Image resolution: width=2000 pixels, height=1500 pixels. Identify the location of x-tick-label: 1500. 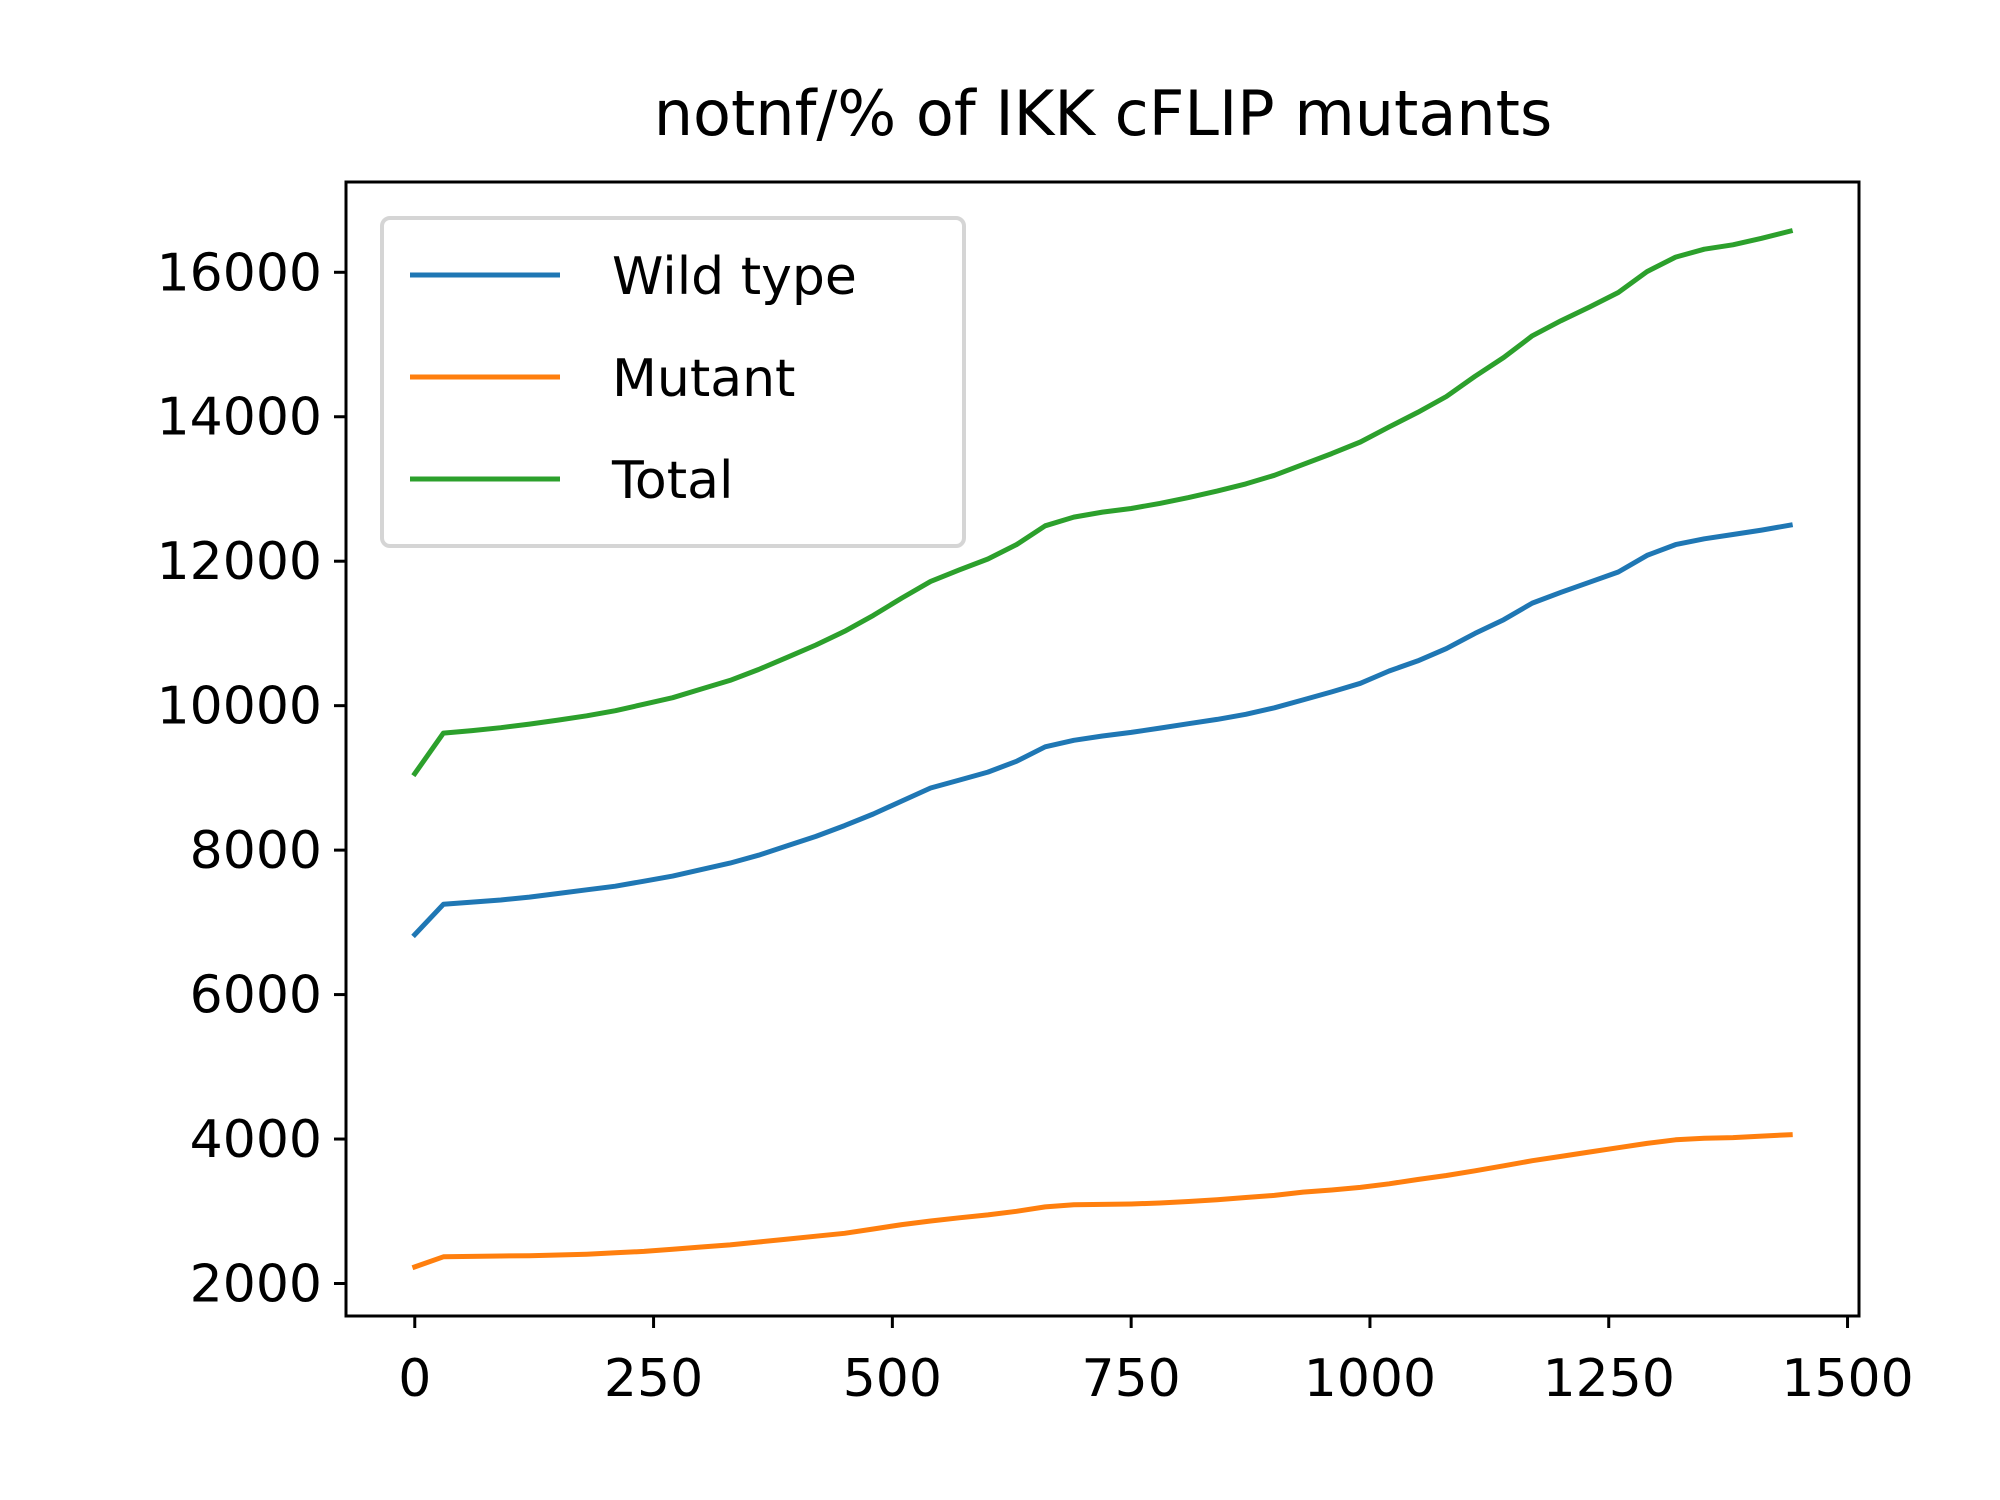
(1847, 1379).